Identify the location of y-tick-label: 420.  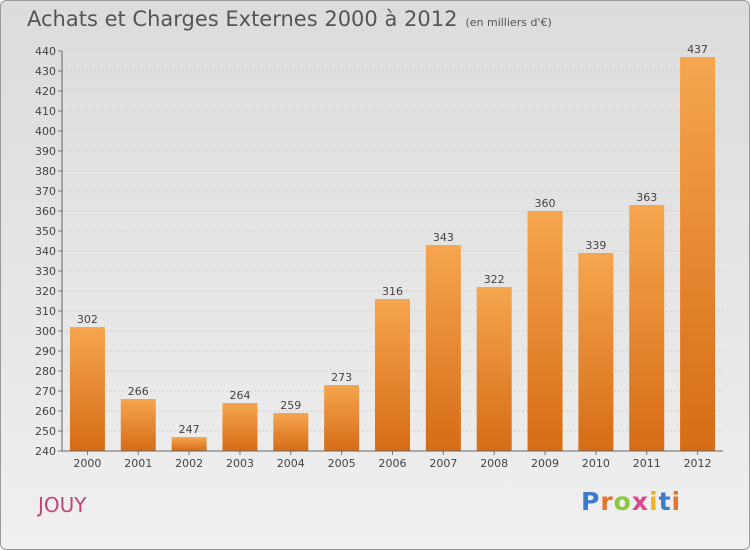
(45, 91).